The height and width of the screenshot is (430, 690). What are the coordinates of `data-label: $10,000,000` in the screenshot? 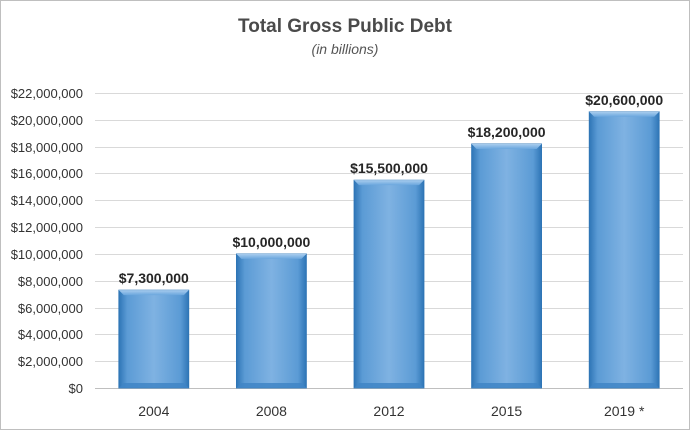 It's located at (271, 242).